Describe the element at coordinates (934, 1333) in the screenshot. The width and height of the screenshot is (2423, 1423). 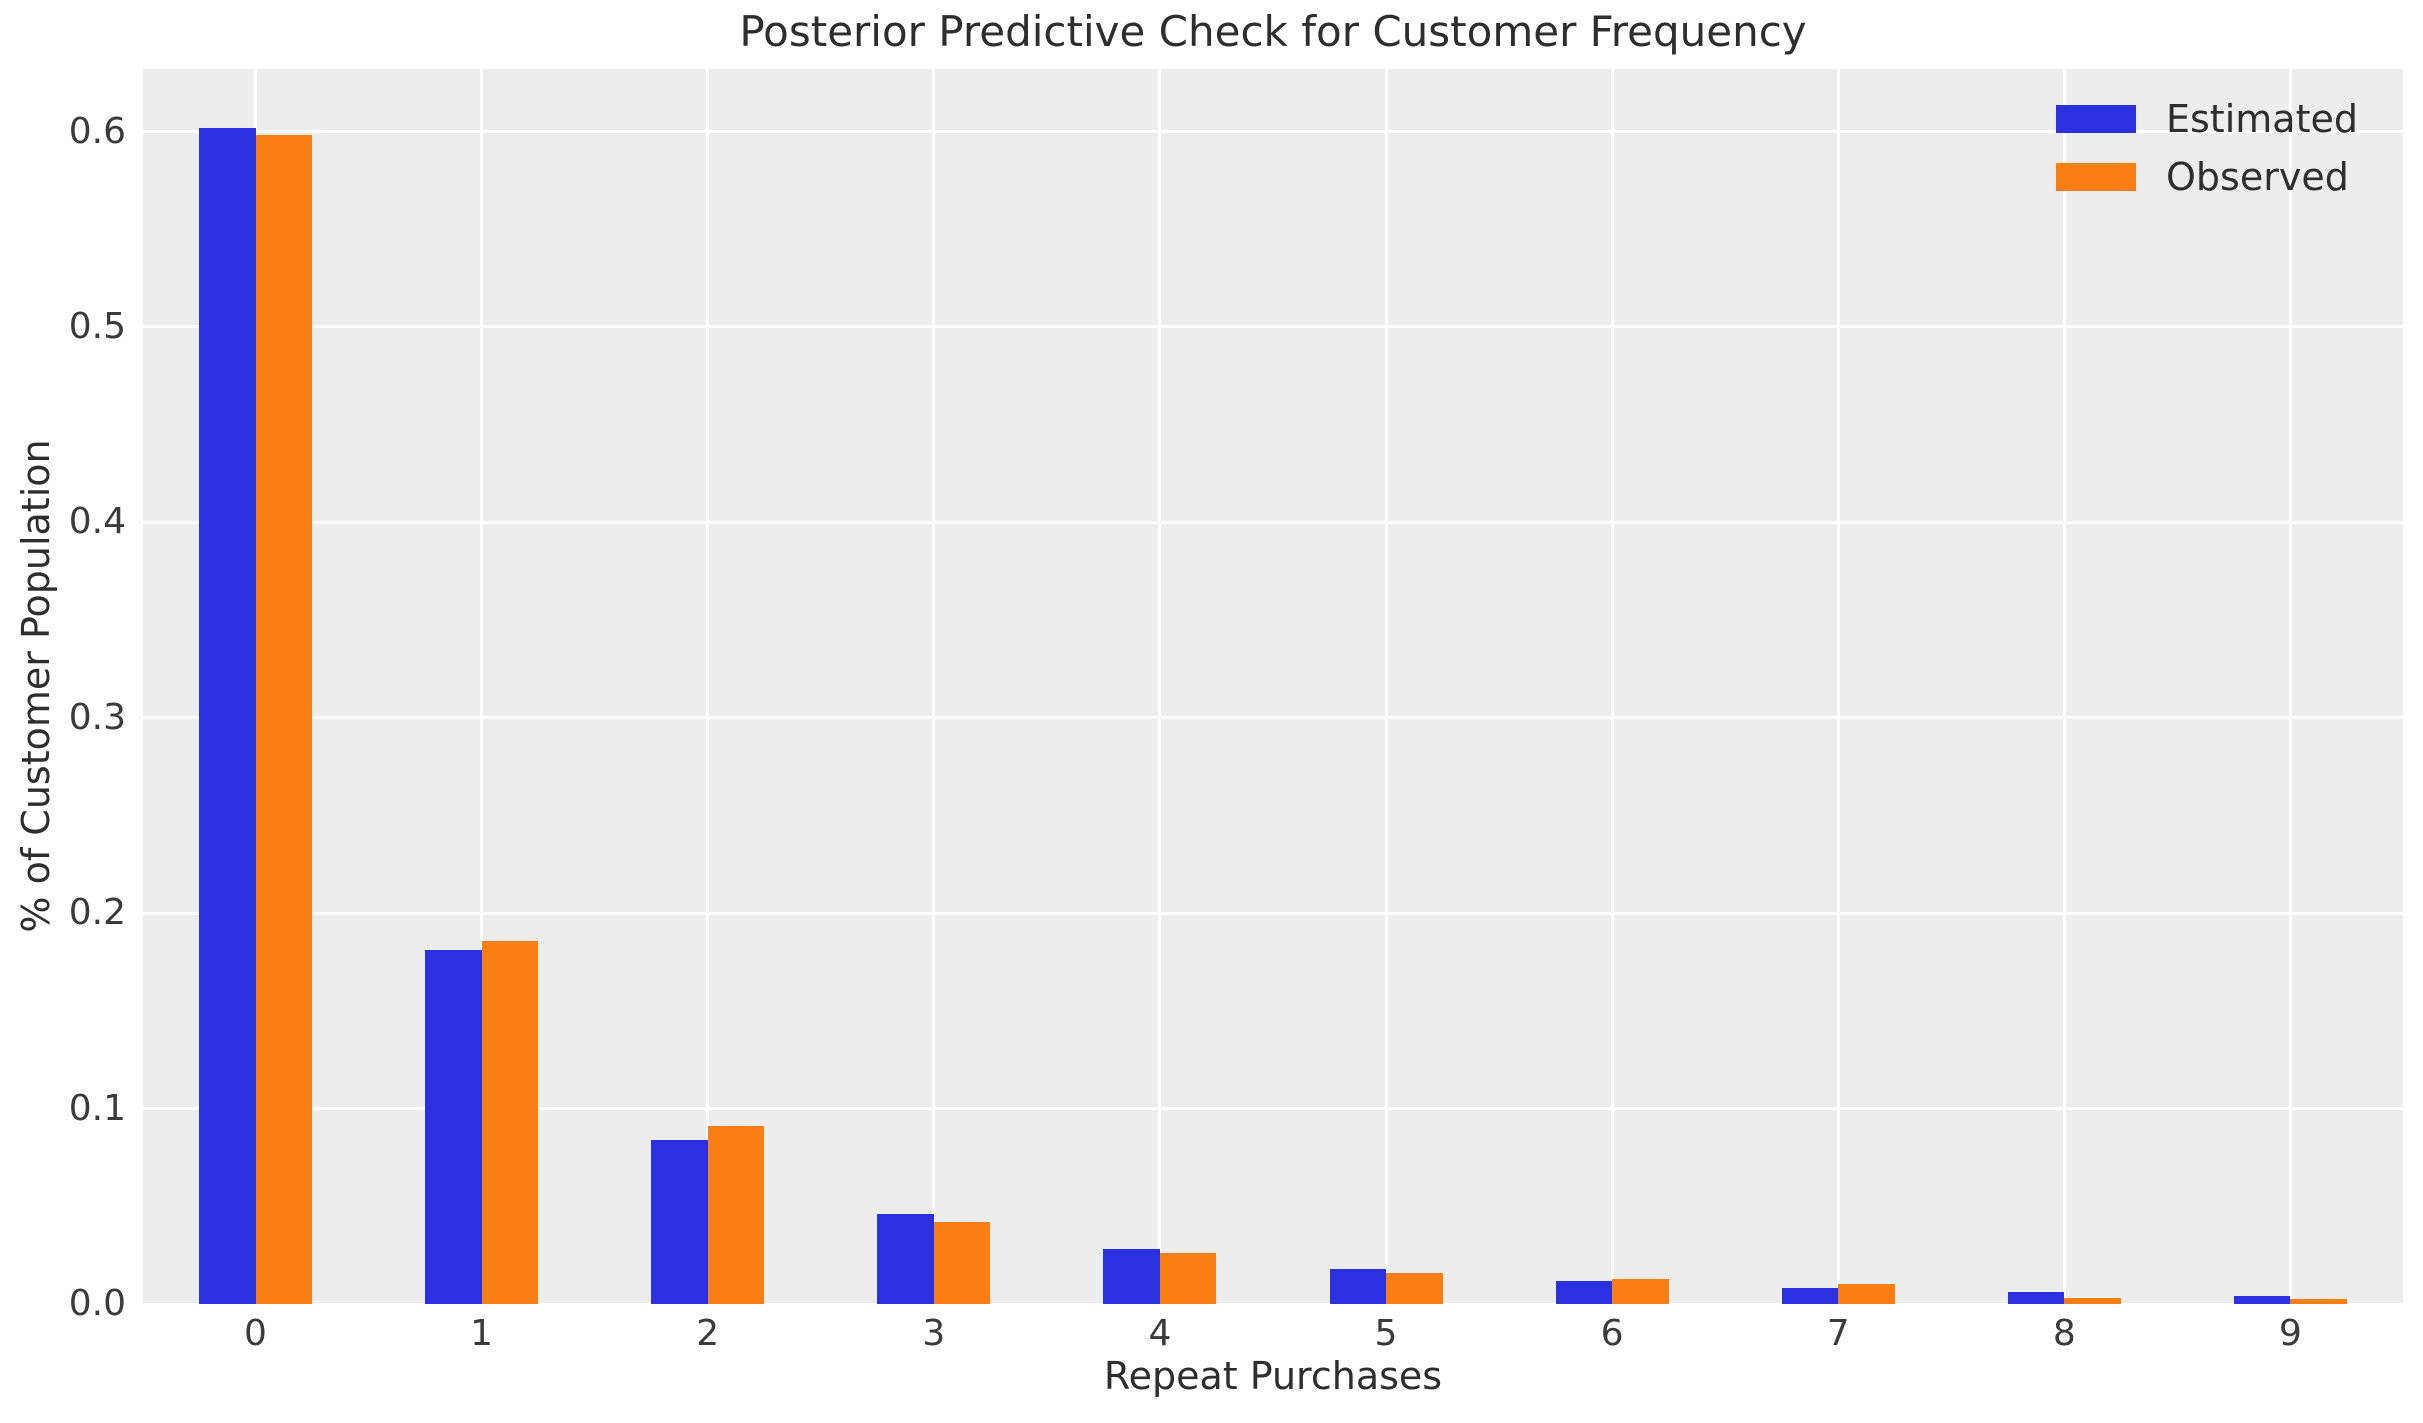
I see `x-tick-label: 3` at that location.